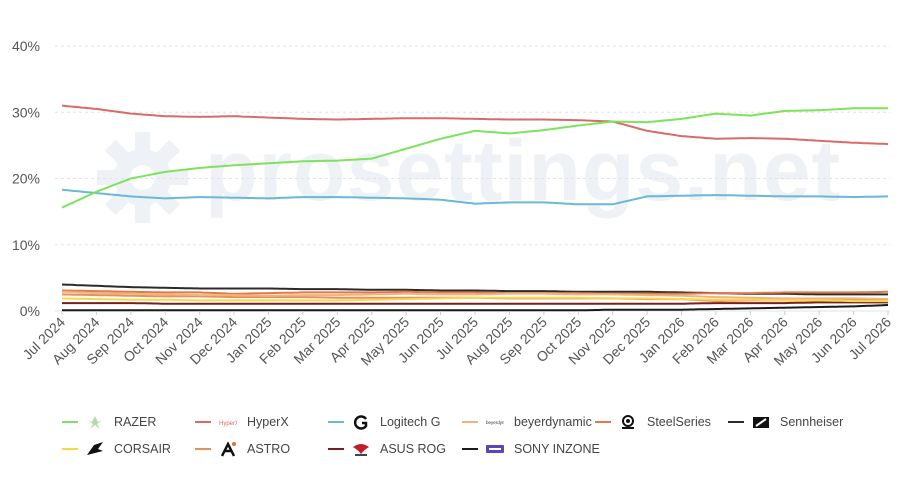 This screenshot has width=903, height=499. Describe the element at coordinates (268, 422) in the screenshot. I see `legend-label: HyperX` at that location.